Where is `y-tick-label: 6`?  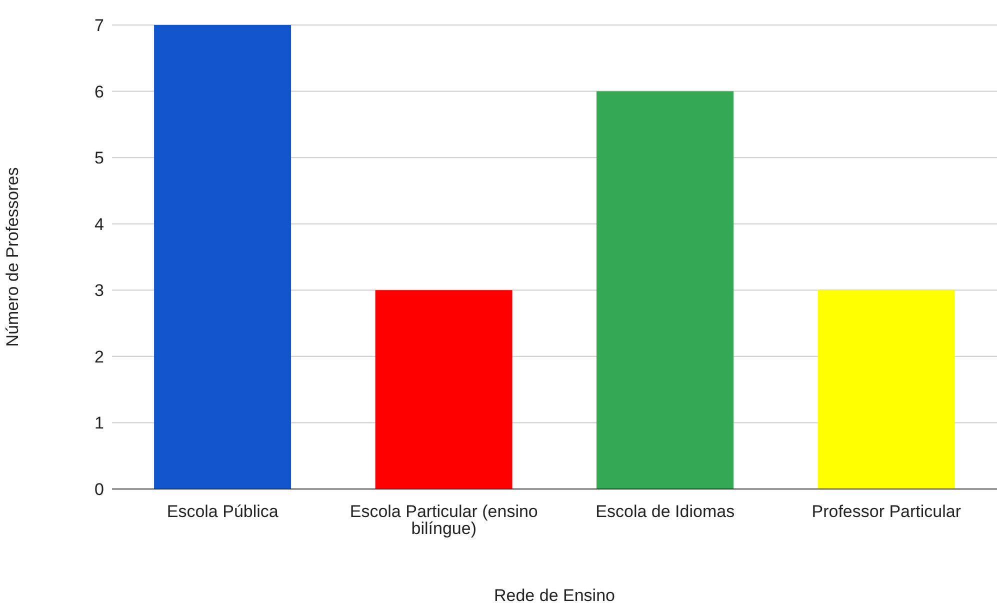
y-tick-label: 6 is located at coordinates (99, 92).